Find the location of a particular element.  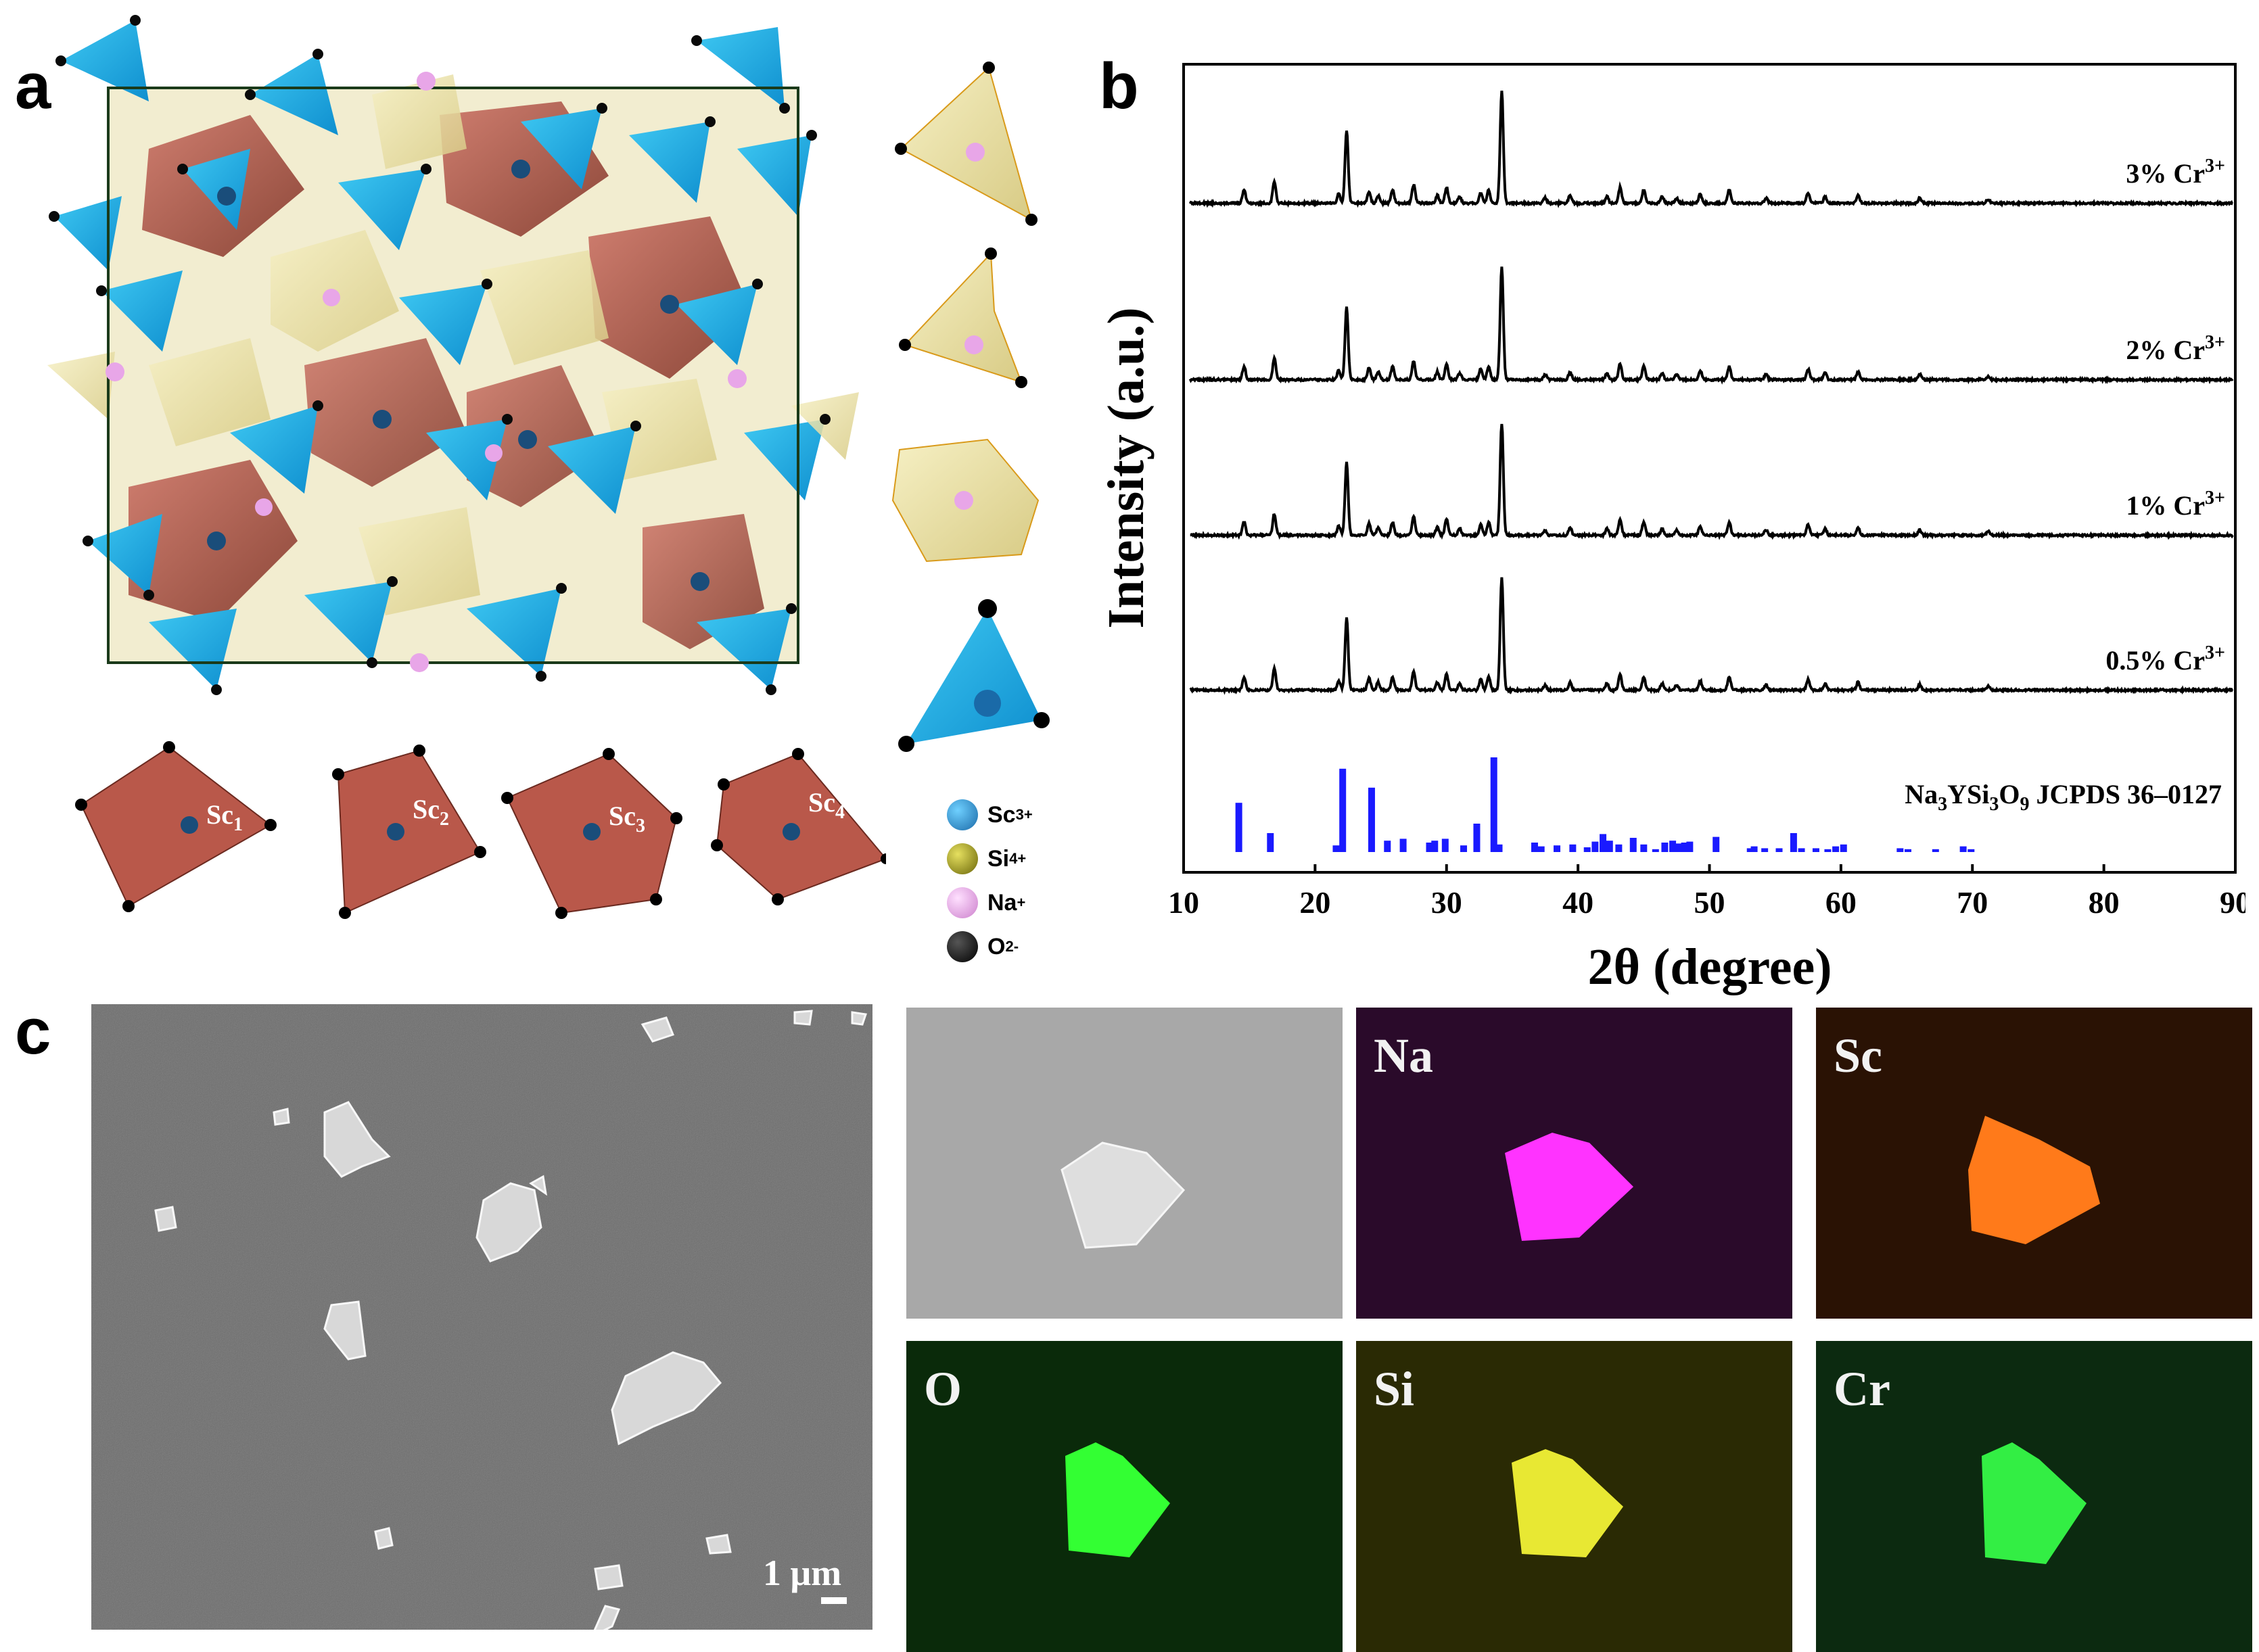

eds-tile-cr: Cr is located at coordinates (2034, 1496).